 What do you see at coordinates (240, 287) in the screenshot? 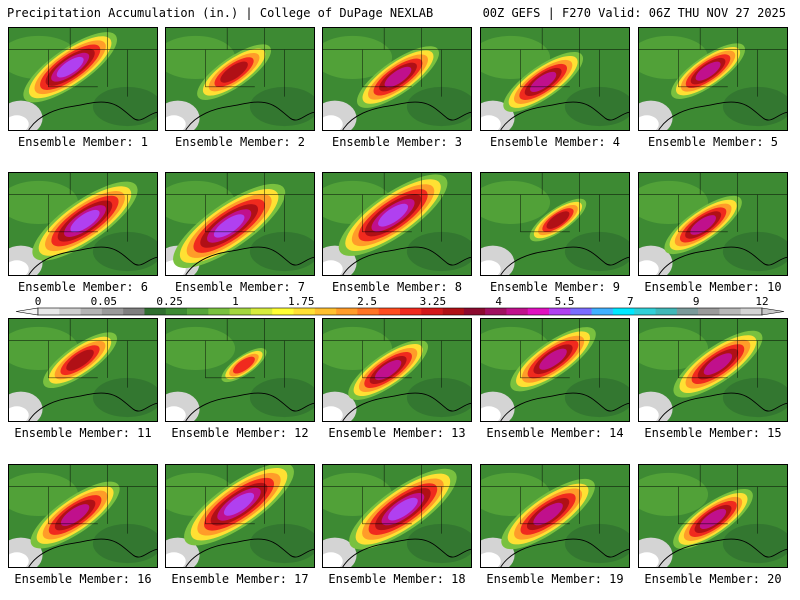
I see `ensemble-member-label: Ensemble Member: 7` at bounding box center [240, 287].